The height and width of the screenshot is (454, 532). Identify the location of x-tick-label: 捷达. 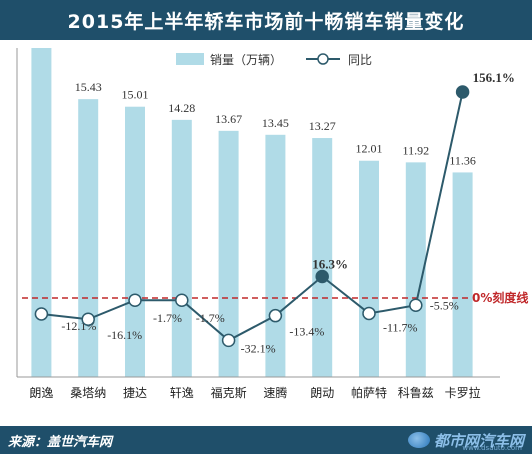
(135, 393).